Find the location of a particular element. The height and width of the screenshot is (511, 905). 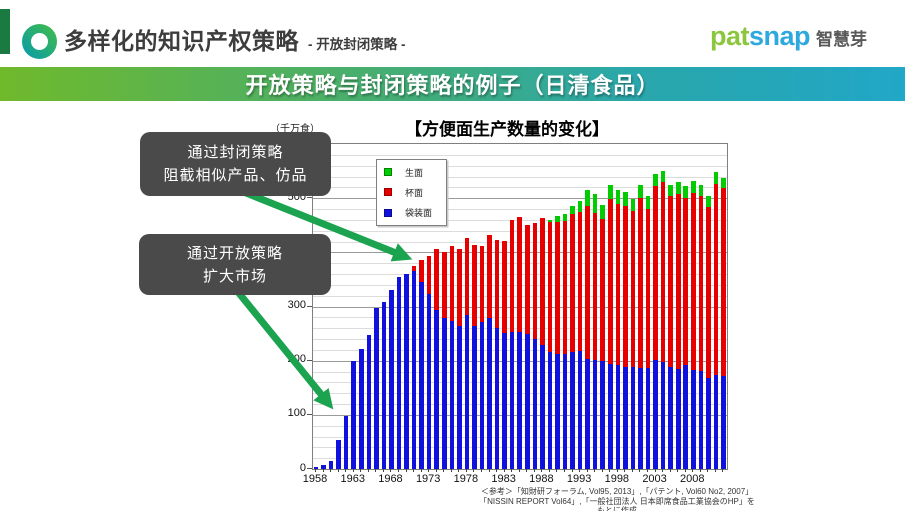

legend-swatch-杯面 is located at coordinates (388, 192).